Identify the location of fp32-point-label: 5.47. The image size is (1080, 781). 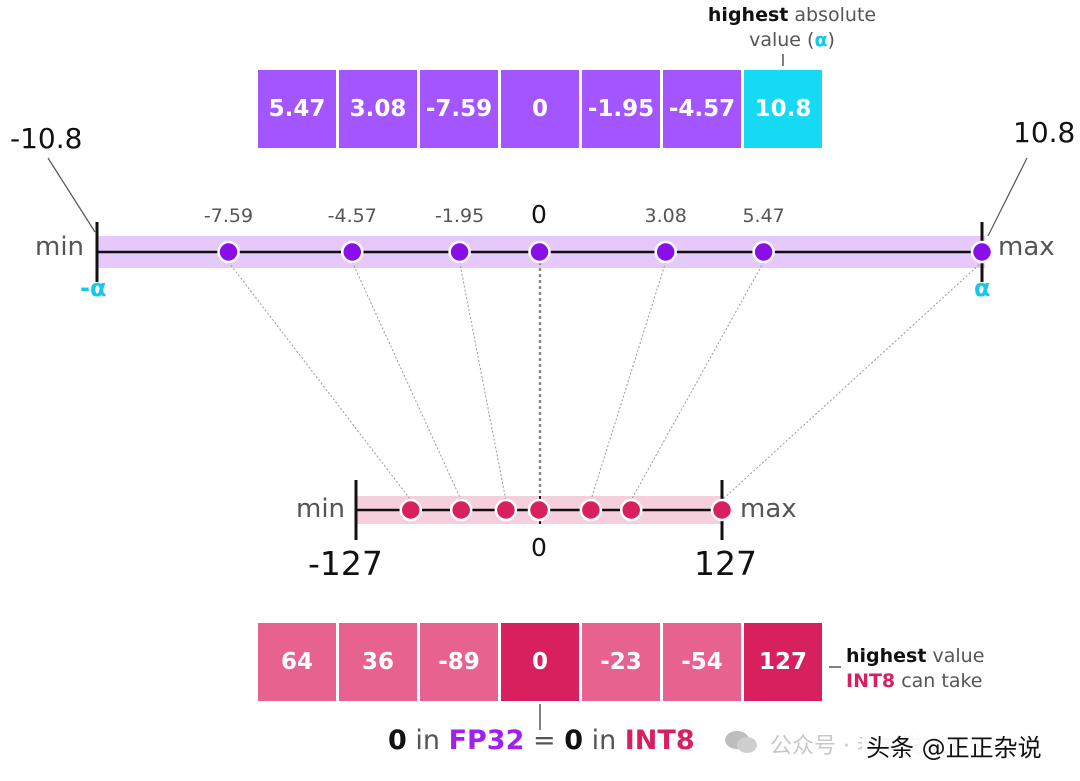
(763, 216).